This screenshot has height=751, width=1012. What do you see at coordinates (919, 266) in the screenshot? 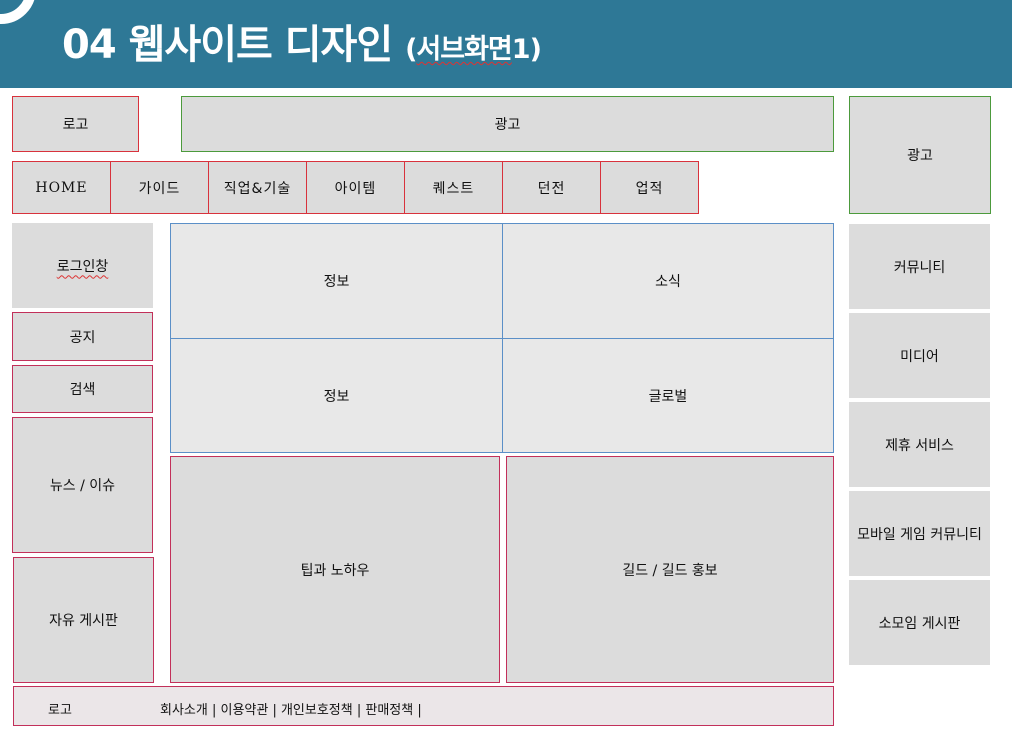
I see `community-box: 커뮤니티` at bounding box center [919, 266].